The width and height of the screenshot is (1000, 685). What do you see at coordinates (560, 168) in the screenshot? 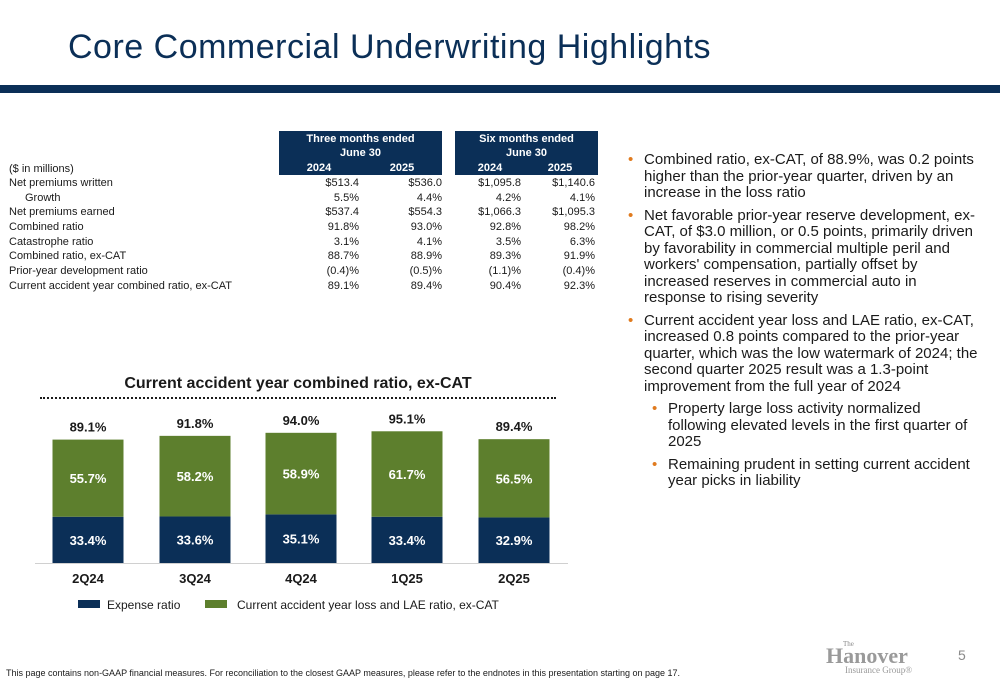
I see `year-label: 2025` at bounding box center [560, 168].